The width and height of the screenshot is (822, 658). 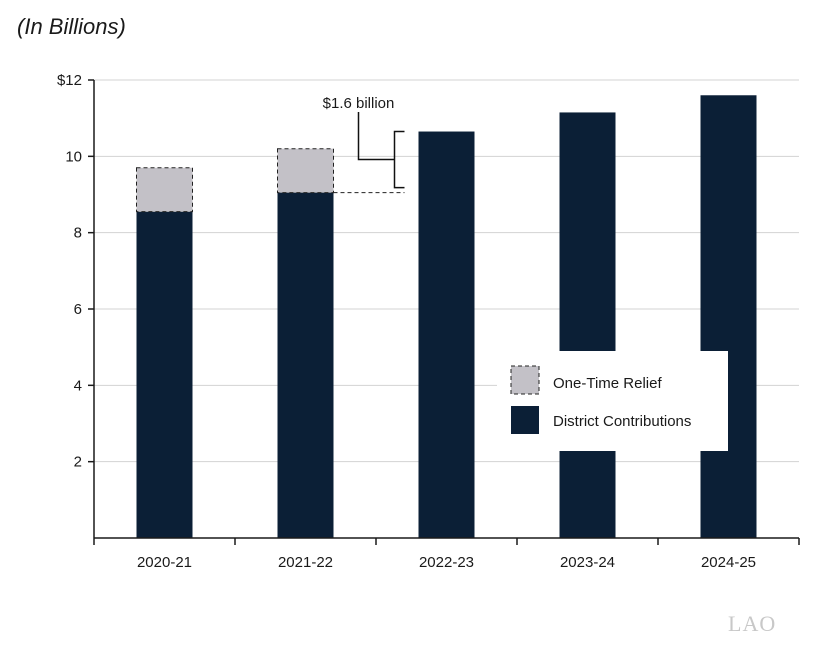 I want to click on legend: One-Time Relief District Contributions, so click(x=612, y=401).